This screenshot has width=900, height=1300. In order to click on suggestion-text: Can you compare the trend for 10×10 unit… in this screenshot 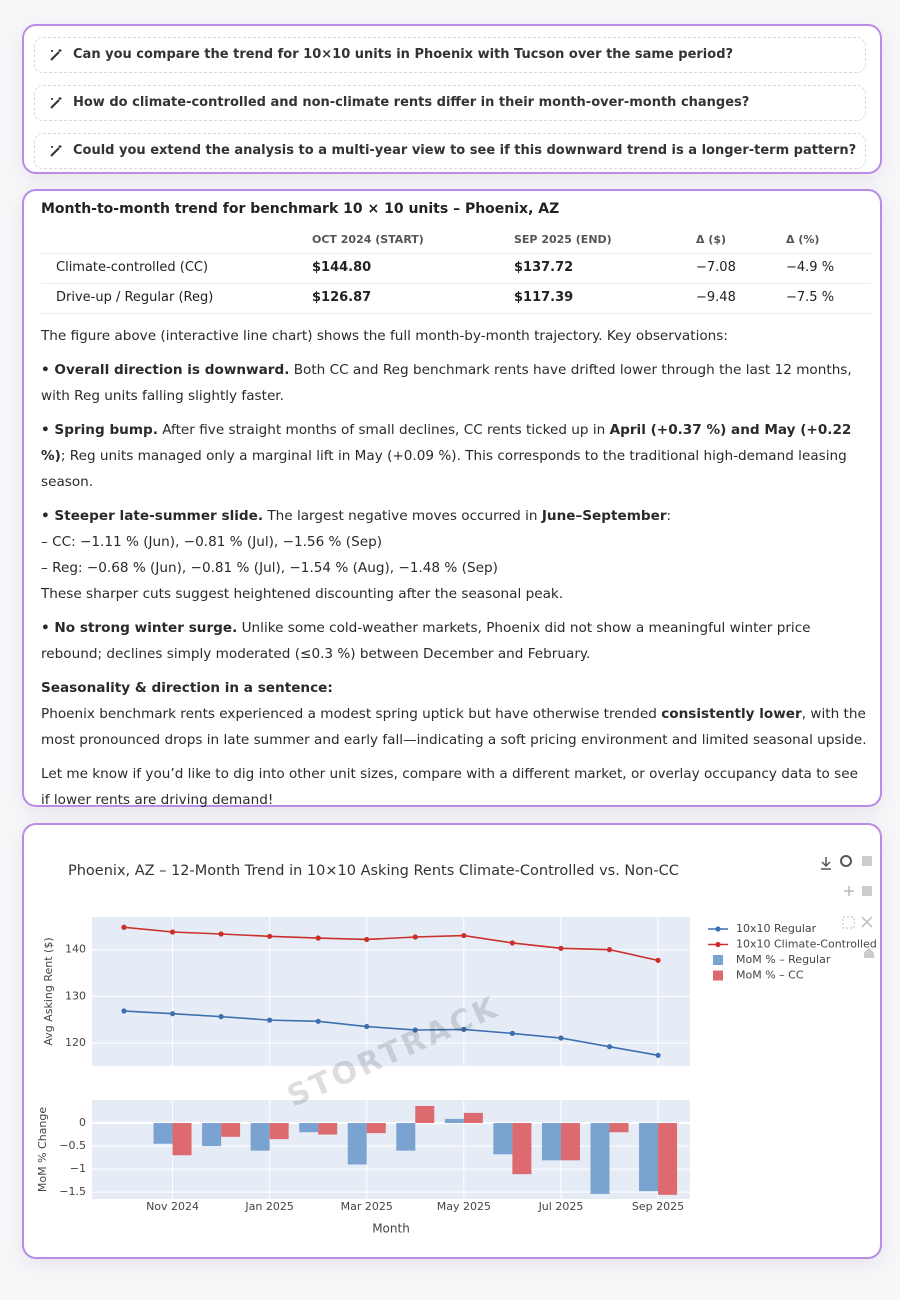, I will do `click(403, 54)`.